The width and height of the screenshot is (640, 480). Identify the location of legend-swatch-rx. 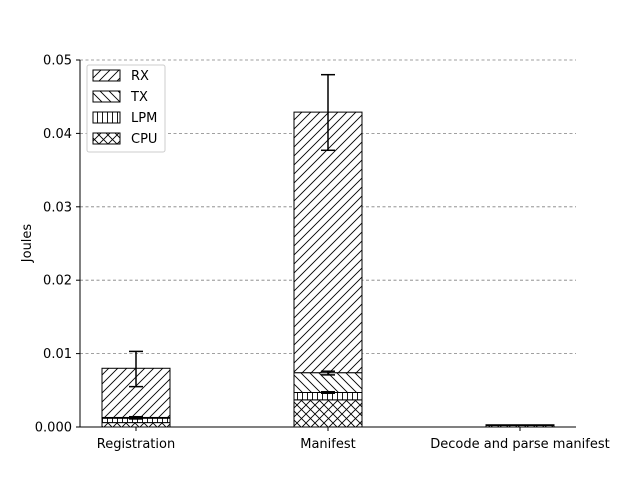
(106, 75).